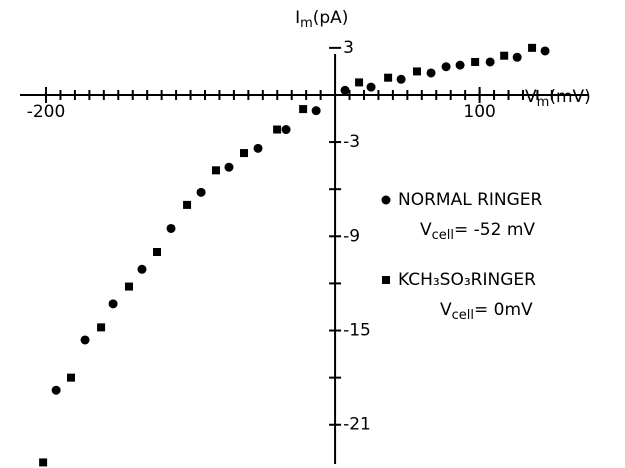 The width and height of the screenshot is (625, 468). Describe the element at coordinates (331, 18) in the screenshot. I see `label-rest: (pA)` at that location.